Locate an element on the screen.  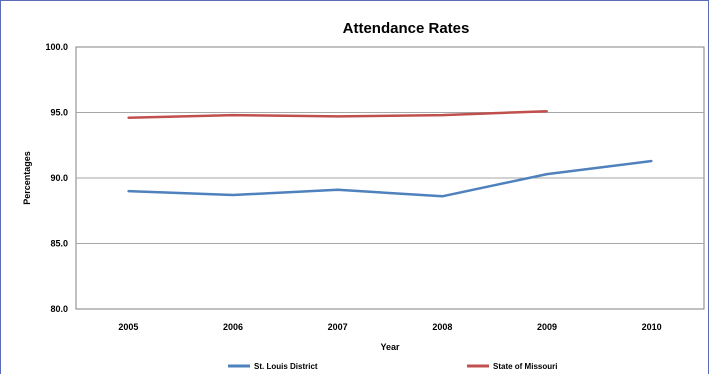
y-tick-label: 100.0 is located at coordinates (56, 47).